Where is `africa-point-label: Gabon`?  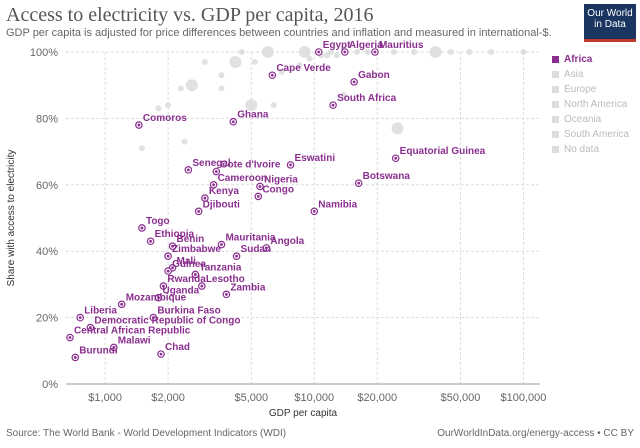
africa-point-label: Gabon is located at coordinates (374, 75).